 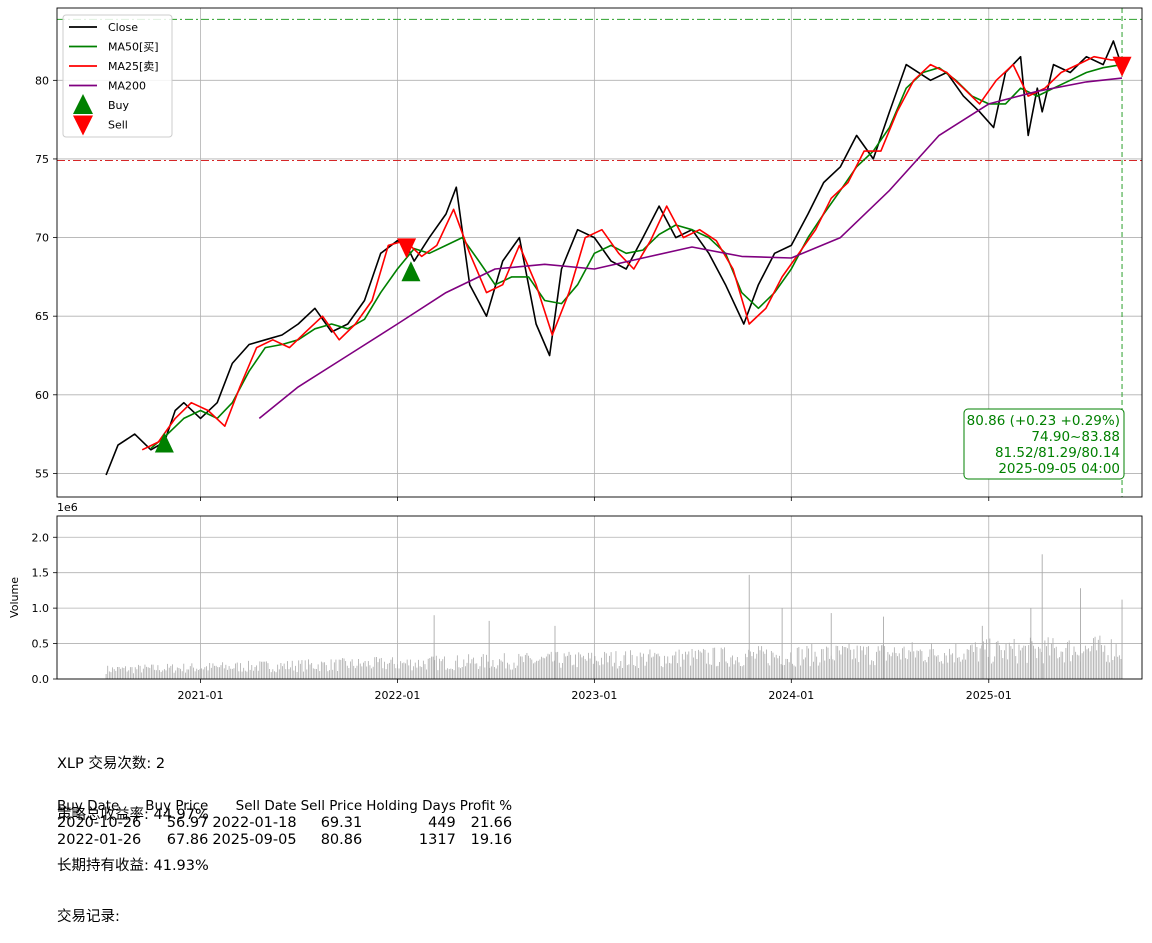 What do you see at coordinates (1059, 469) in the screenshot?
I see `info-box-line: 2025-09-05 04:00` at bounding box center [1059, 469].